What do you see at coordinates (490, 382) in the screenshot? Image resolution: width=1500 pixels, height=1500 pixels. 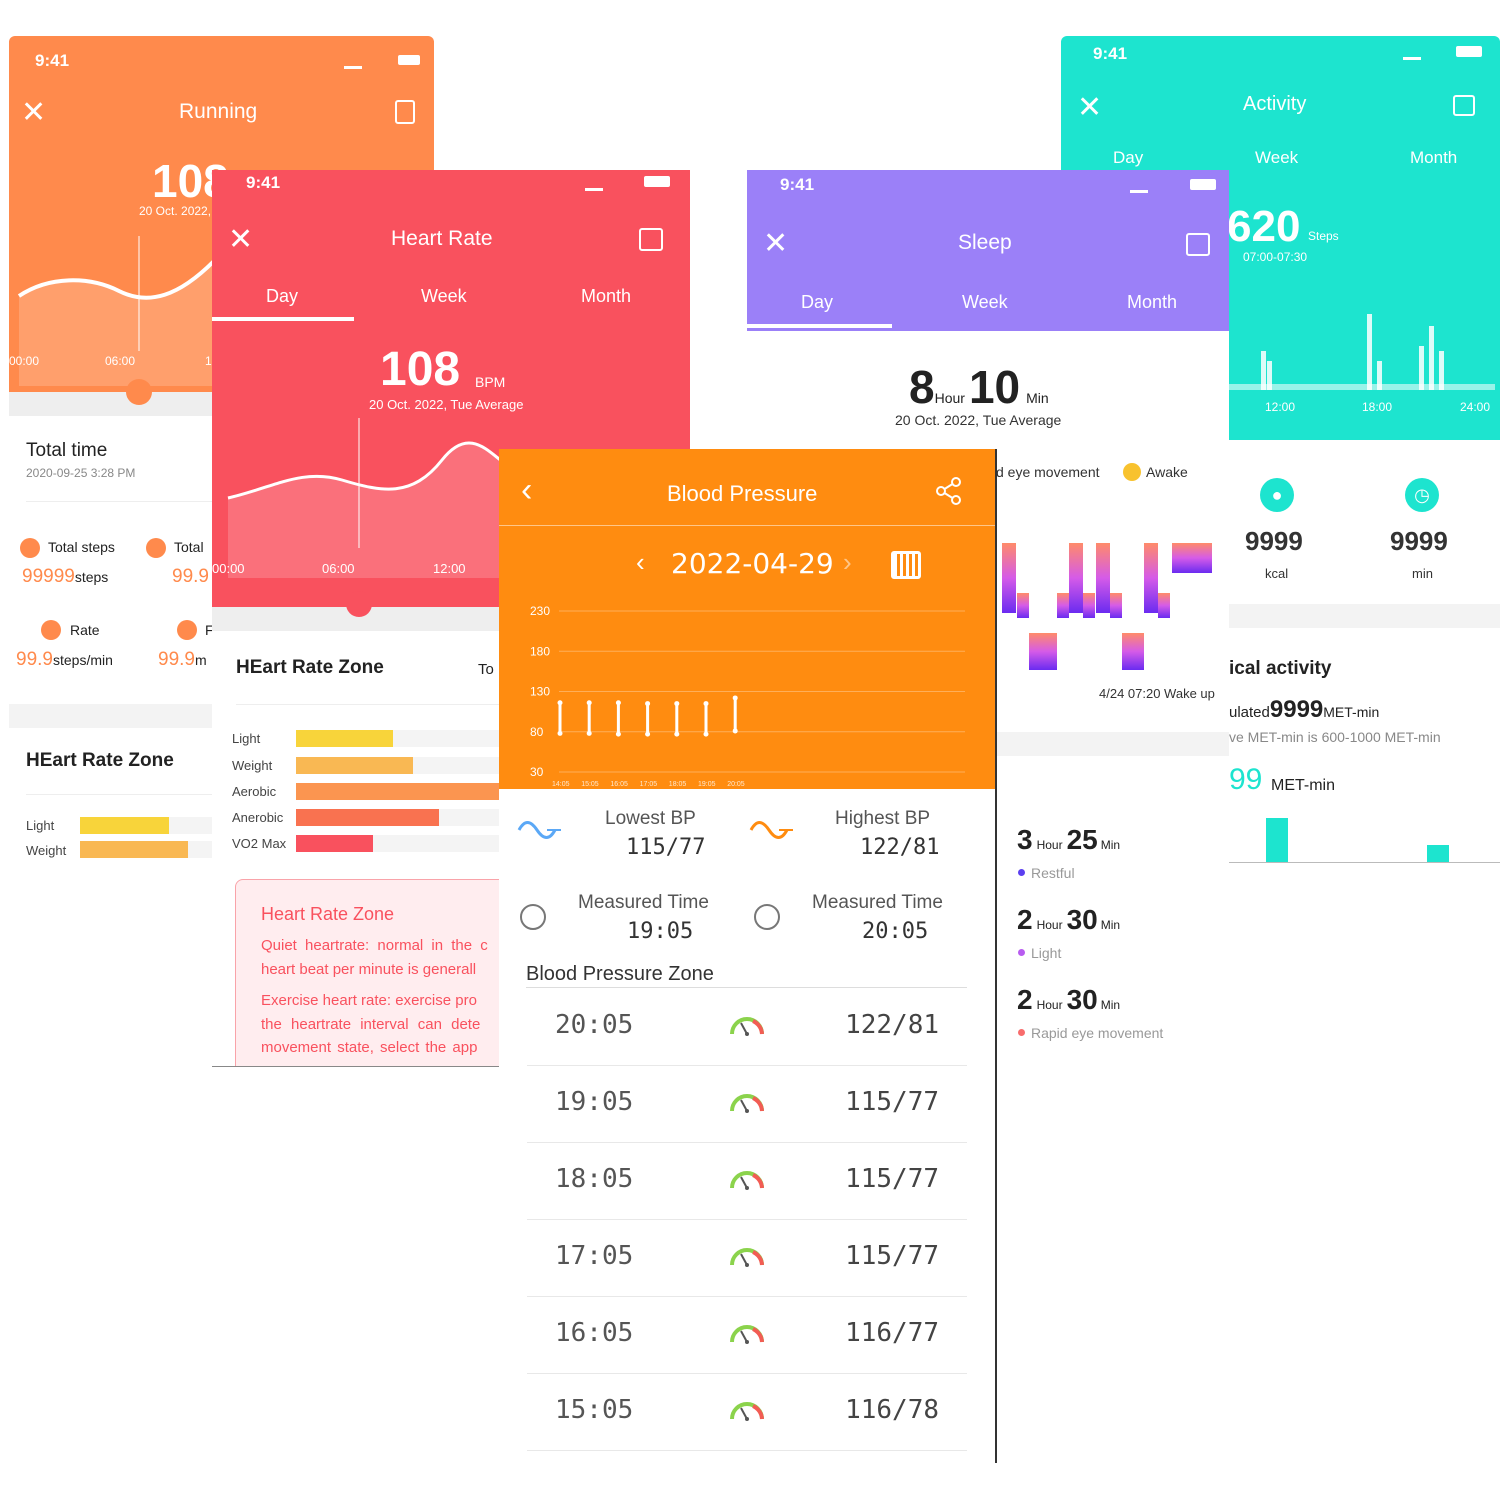 I see `heart-unit: BPM` at bounding box center [490, 382].